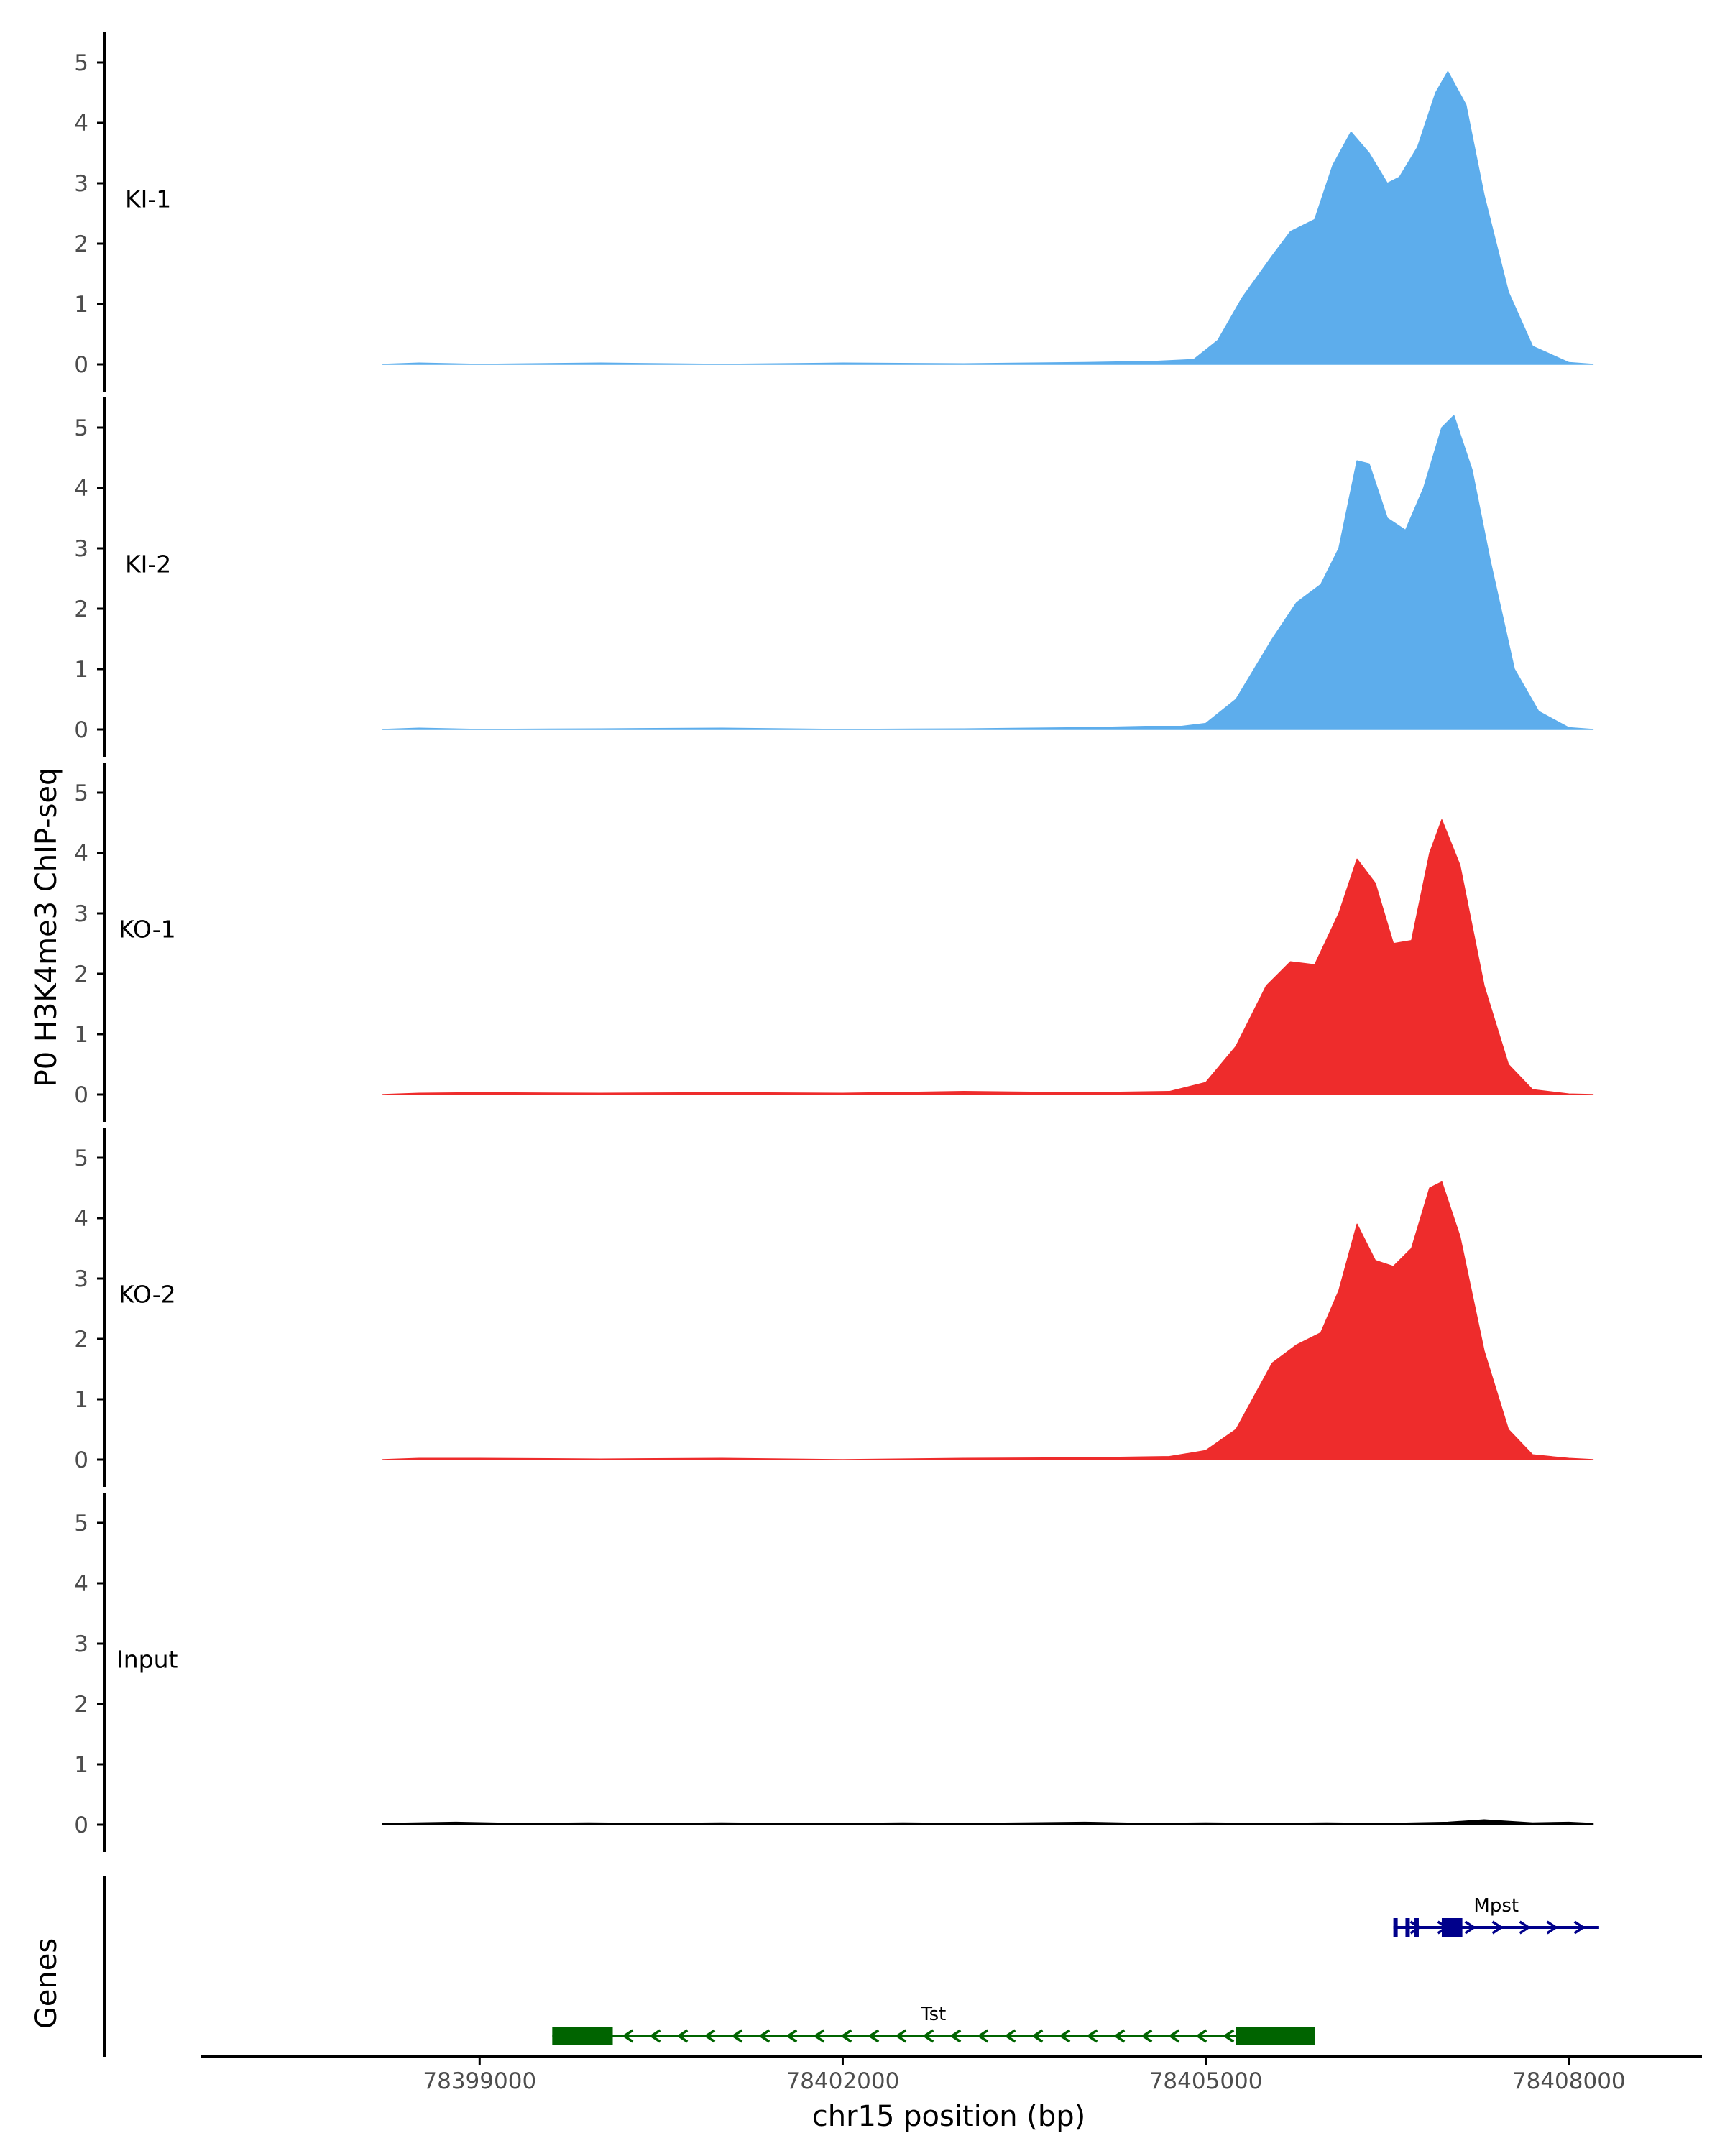 This screenshot has height=2156, width=1725. I want to click on track-panel-input: 0 1 2 3 4 5 Input, so click(834, 1672).